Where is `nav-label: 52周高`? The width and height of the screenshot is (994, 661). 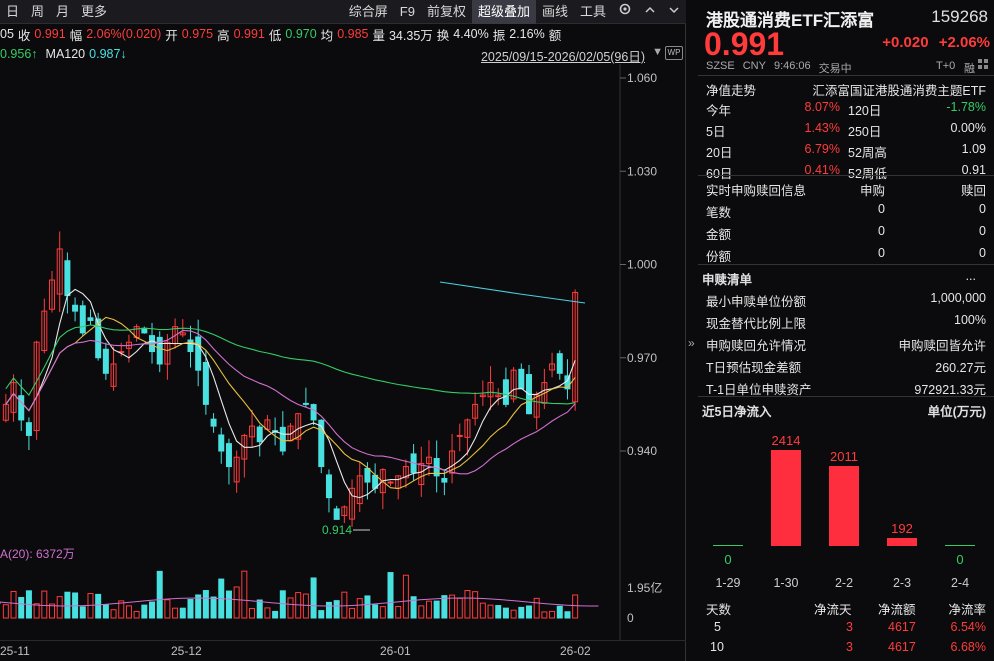 nav-label: 52周高 is located at coordinates (867, 153).